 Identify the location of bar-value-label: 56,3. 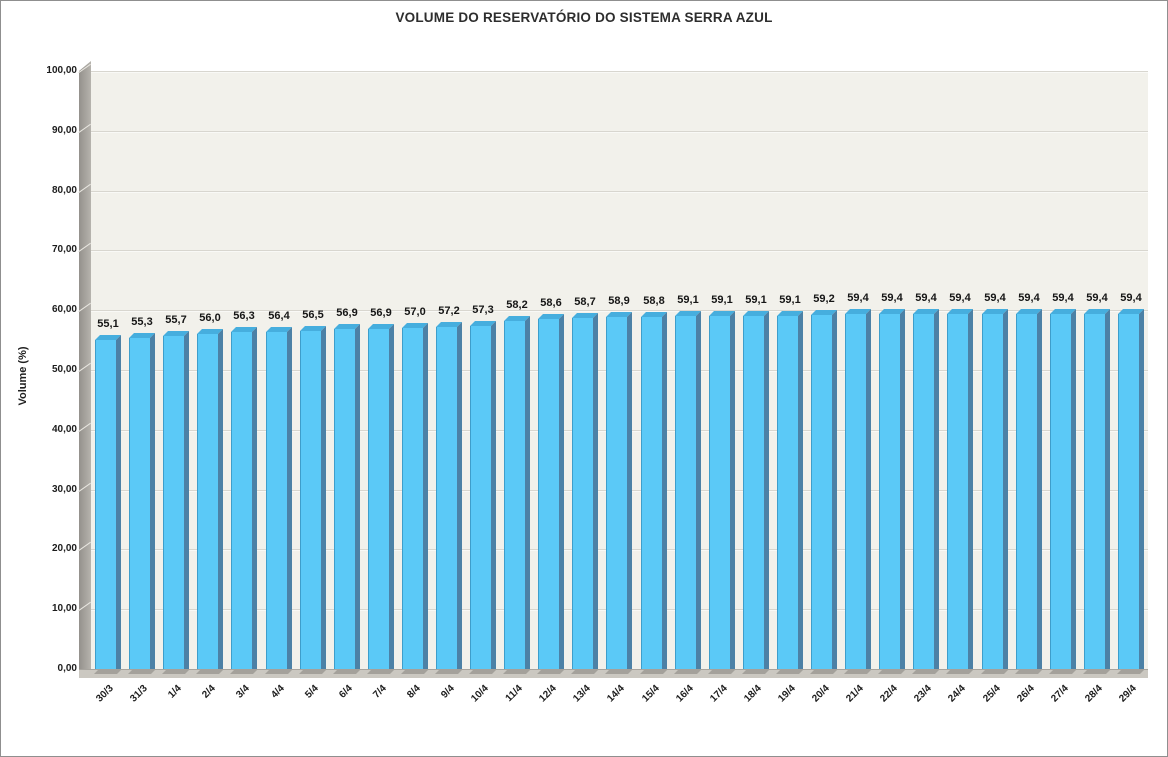
(244, 316).